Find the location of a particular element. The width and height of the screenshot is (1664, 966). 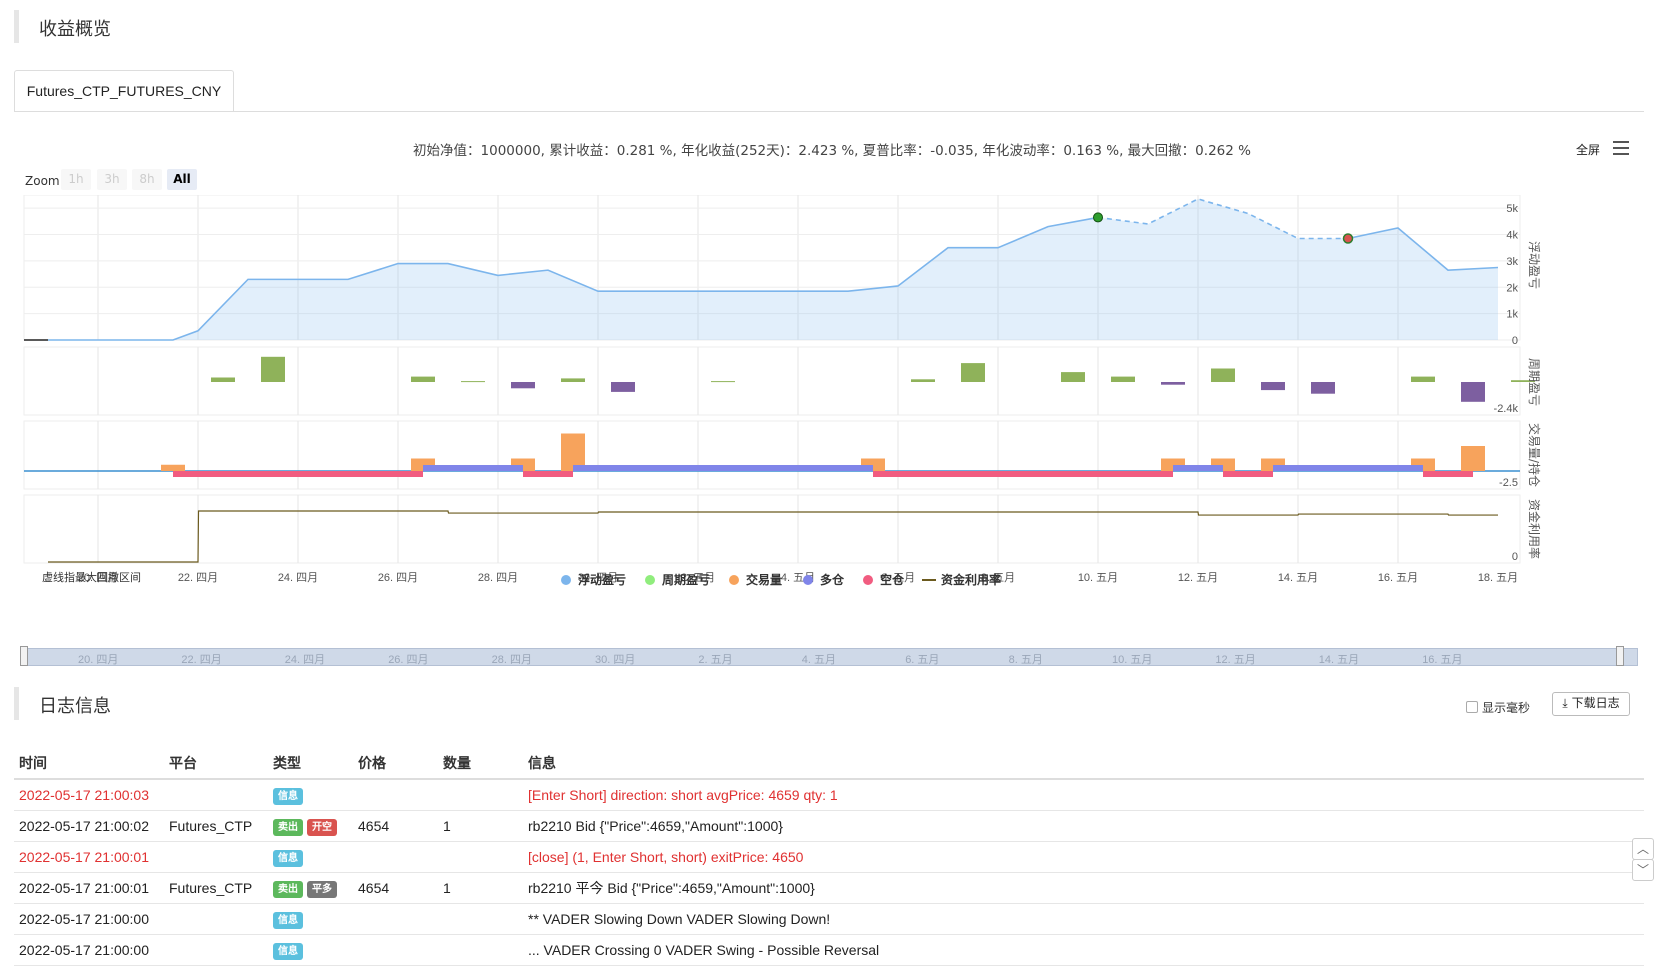

legend-item: 空仓 is located at coordinates (884, 579).